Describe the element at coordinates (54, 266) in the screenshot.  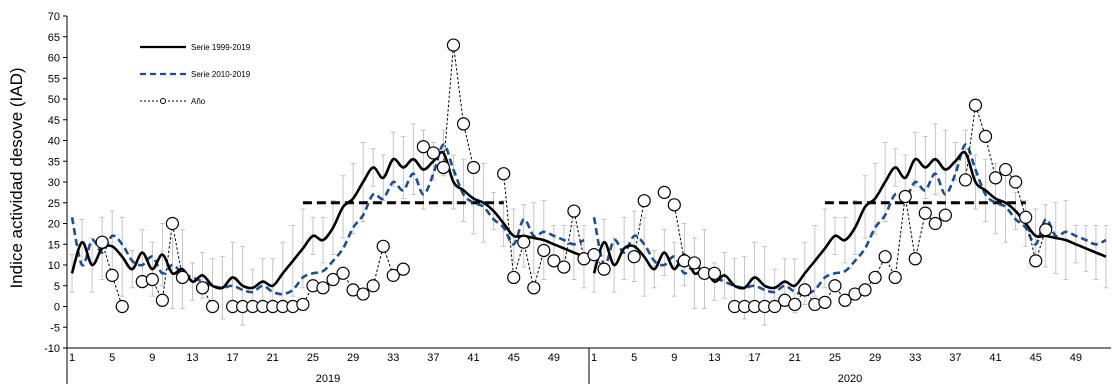
I see `y-tick-label: 10` at that location.